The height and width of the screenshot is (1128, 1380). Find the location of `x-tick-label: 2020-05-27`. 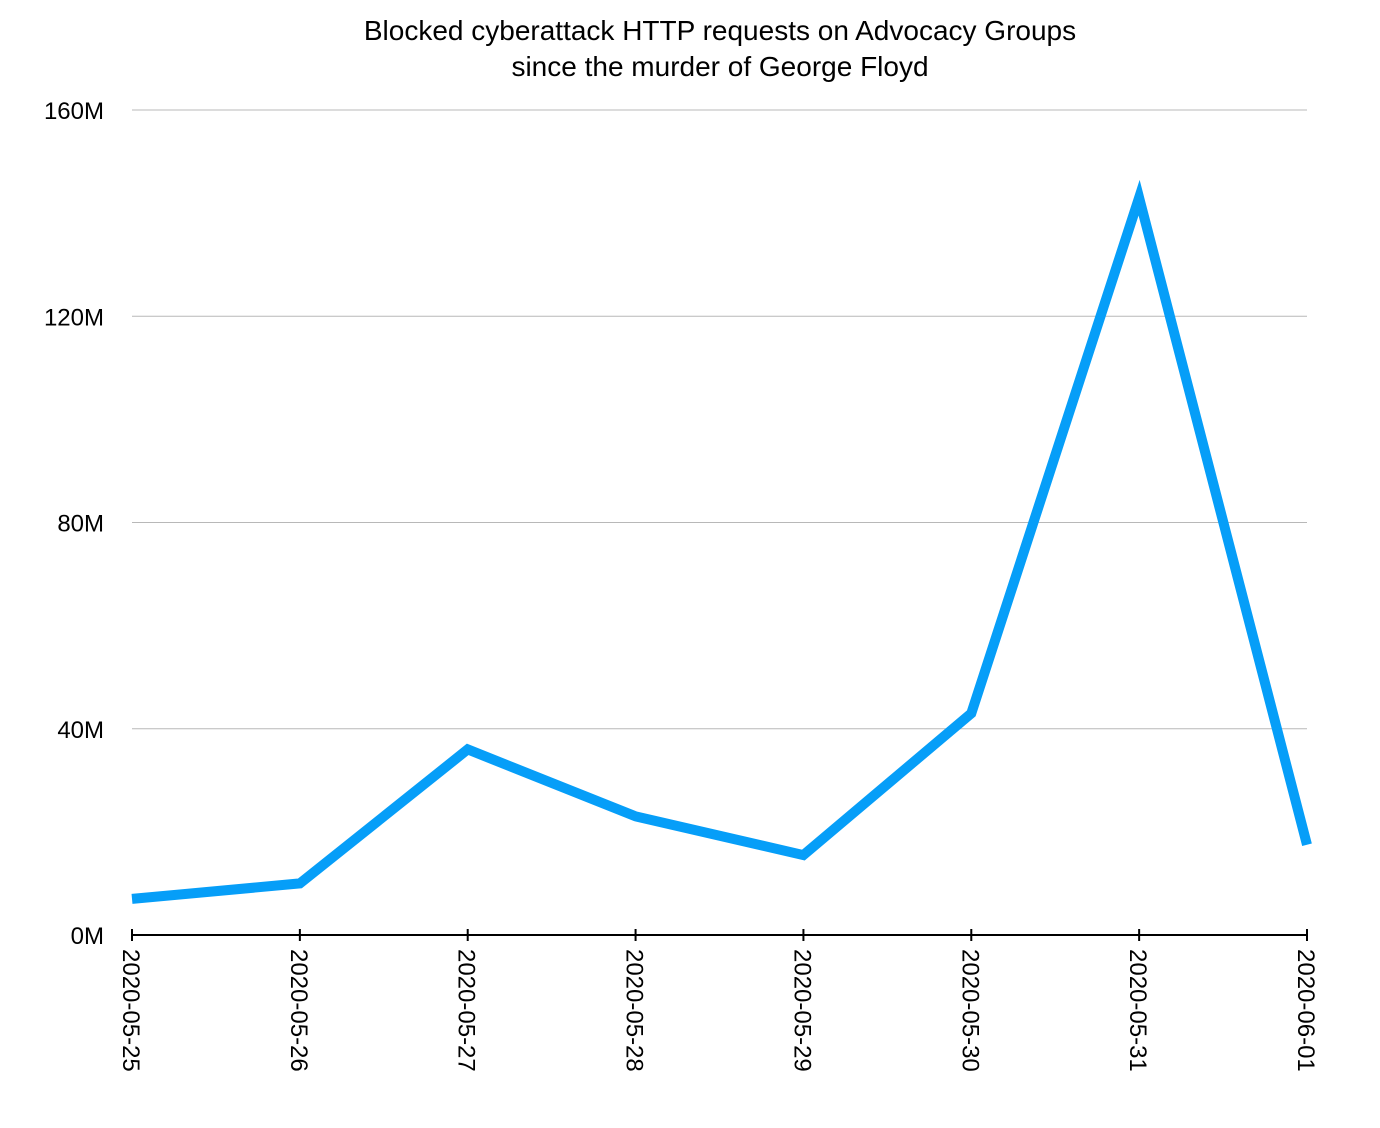

x-tick-label: 2020-05-27 is located at coordinates (466, 1010).